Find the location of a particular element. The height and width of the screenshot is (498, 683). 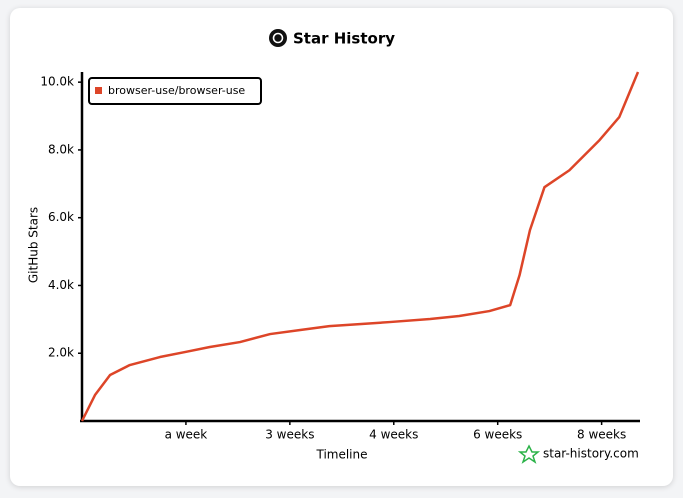

y-tick-label: 2.0k is located at coordinates (61, 353).